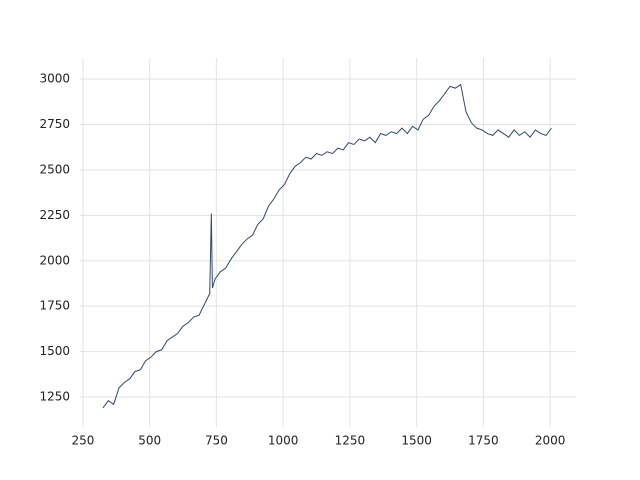  What do you see at coordinates (54, 124) in the screenshot?
I see `y-tick-label: 2750` at bounding box center [54, 124].